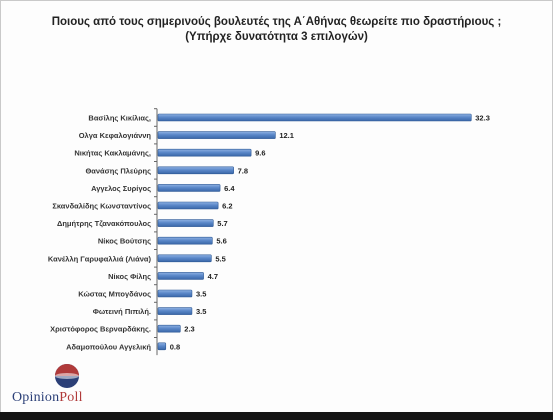  Describe the element at coordinates (67, 376) in the screenshot. I see `logo-circle-icon` at that location.